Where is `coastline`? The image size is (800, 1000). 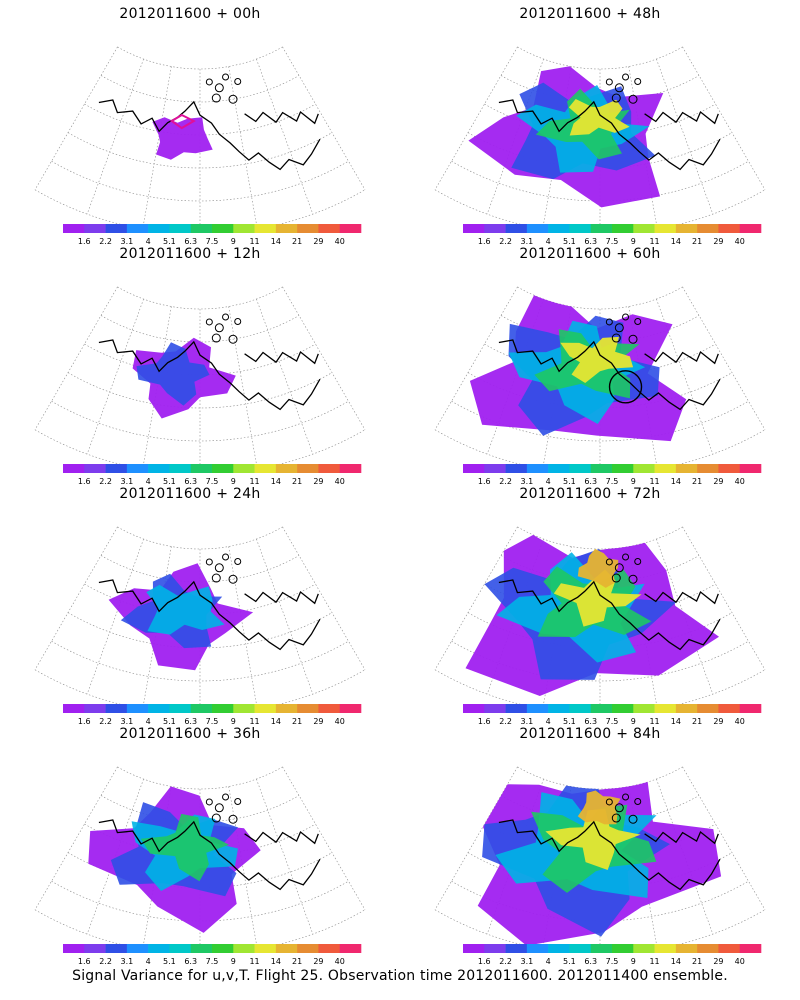
coastline is located at coordinates (609, 122).